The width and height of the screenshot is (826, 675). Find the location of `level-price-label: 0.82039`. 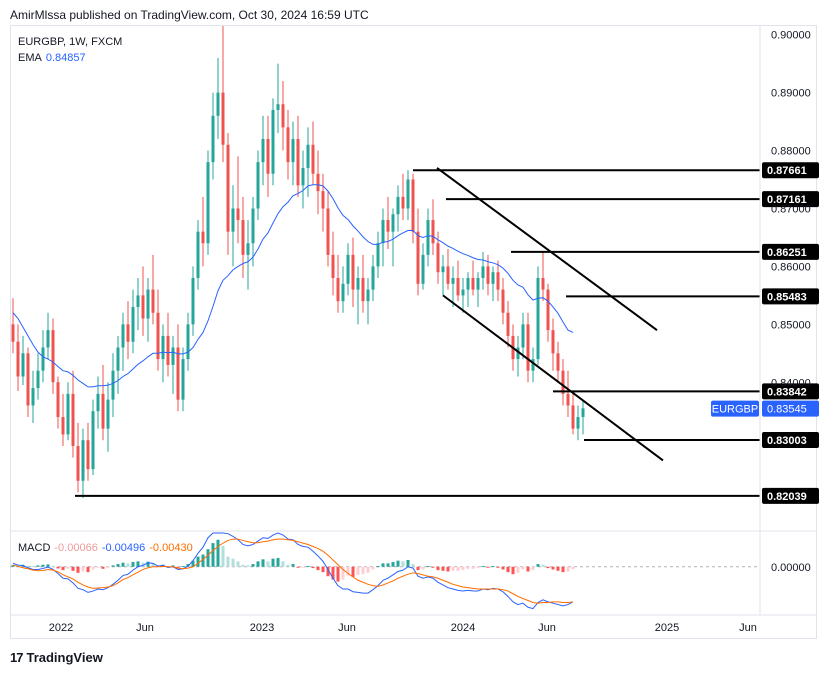

level-price-label: 0.82039 is located at coordinates (787, 497).